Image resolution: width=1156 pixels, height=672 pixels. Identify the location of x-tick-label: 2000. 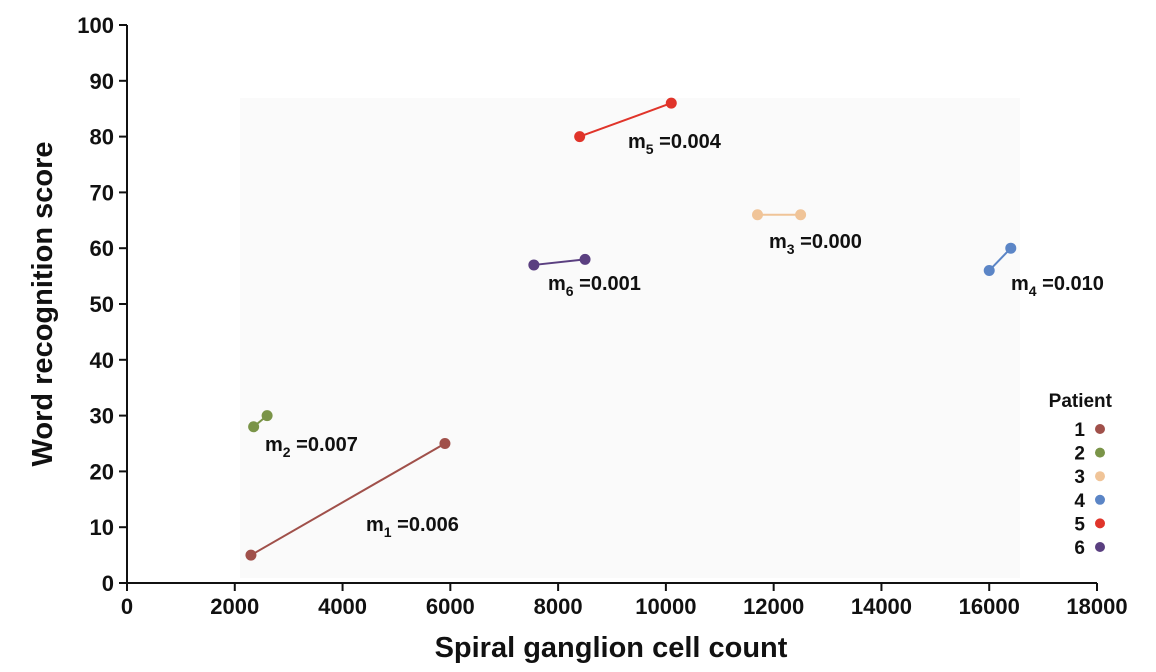
(234, 606).